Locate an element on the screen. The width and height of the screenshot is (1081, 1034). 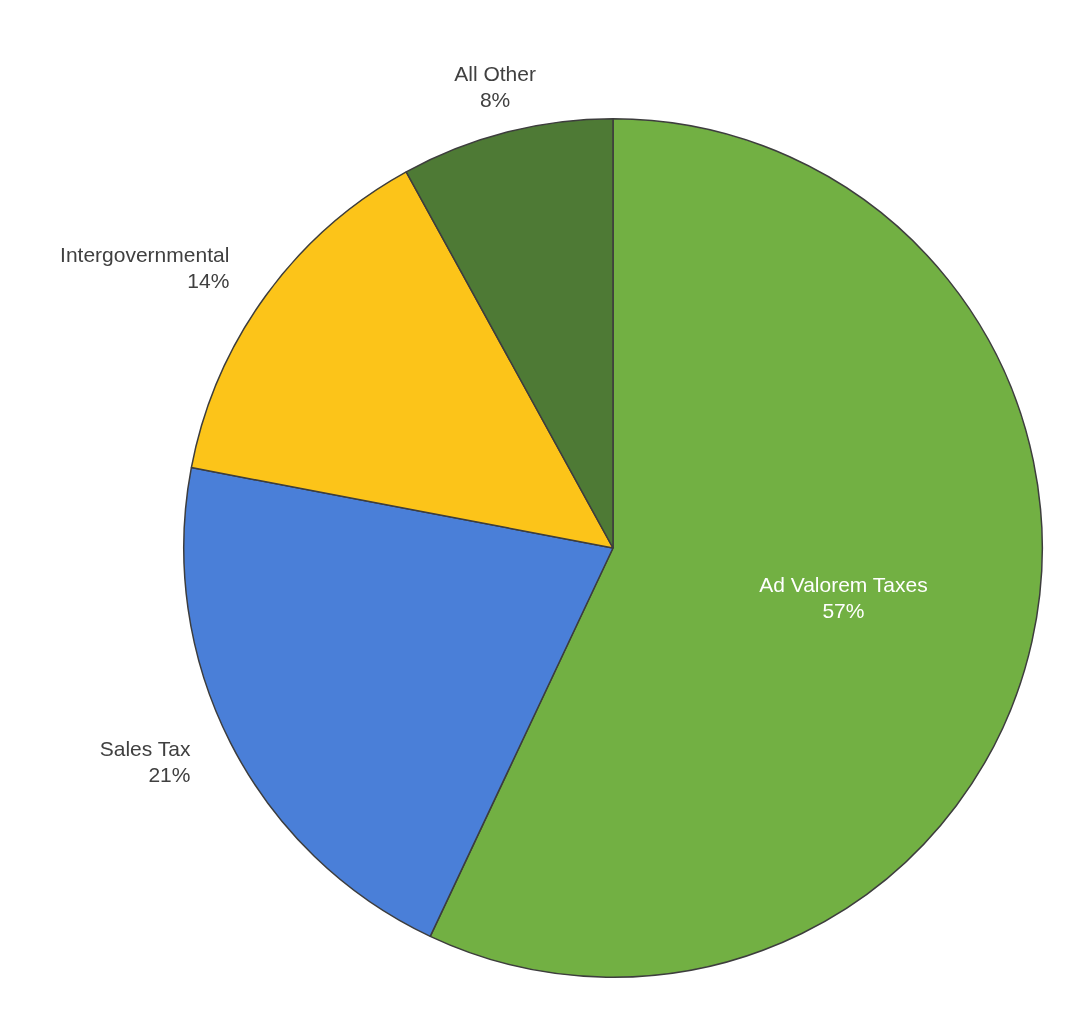
data-label: 14% is located at coordinates (208, 281).